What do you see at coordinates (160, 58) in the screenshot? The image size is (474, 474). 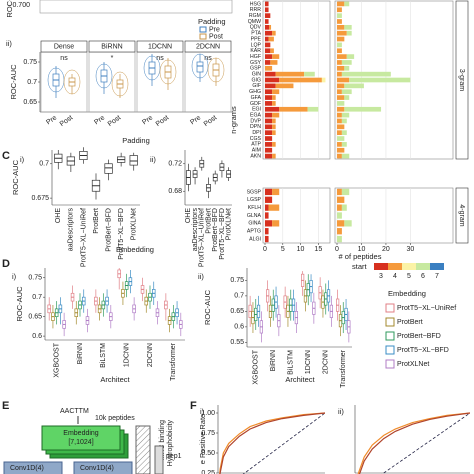 I see `annotation: ns` at bounding box center [160, 58].